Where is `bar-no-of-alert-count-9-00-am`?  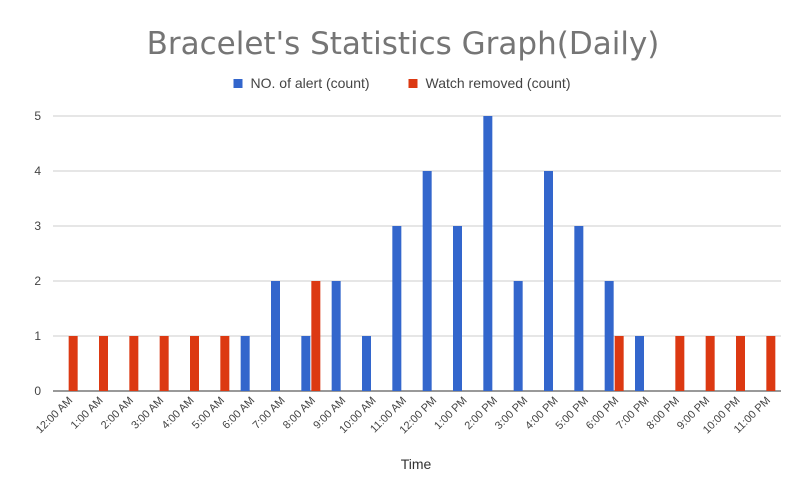 bar-no-of-alert-count-9-00-am is located at coordinates (336, 336).